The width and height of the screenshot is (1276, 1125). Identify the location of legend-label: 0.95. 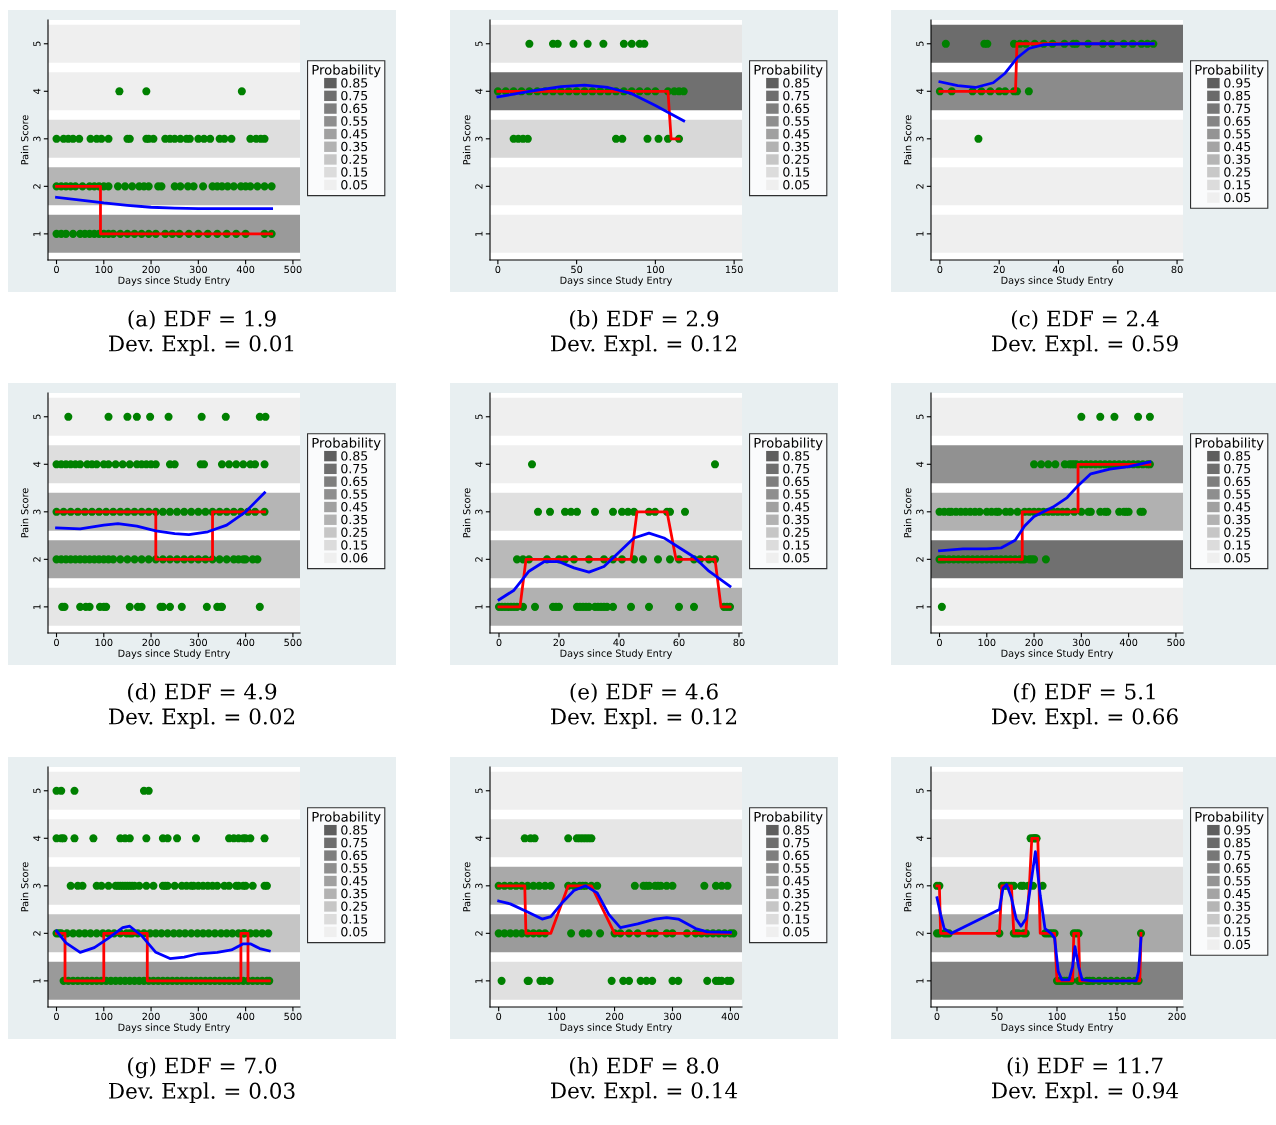
(1237, 83).